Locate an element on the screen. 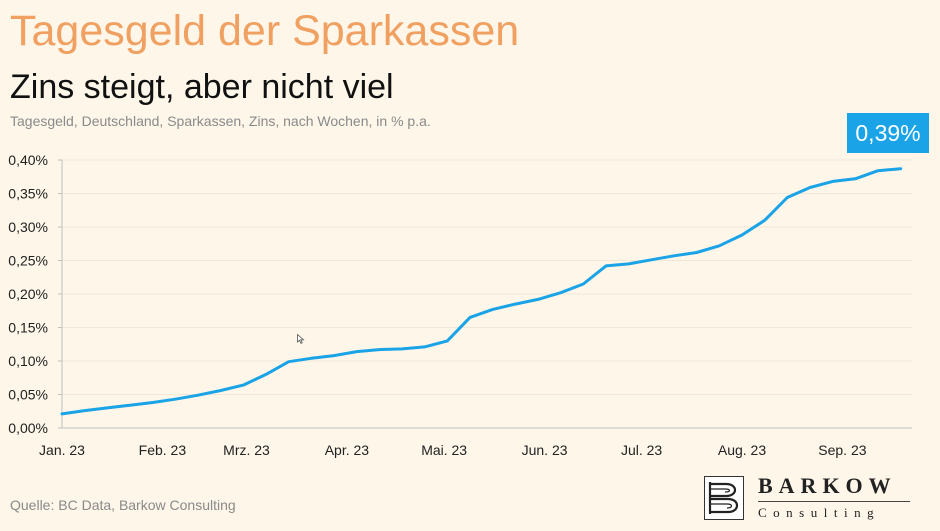 The image size is (940, 531). y-tick-label: 0,15% is located at coordinates (28, 328).